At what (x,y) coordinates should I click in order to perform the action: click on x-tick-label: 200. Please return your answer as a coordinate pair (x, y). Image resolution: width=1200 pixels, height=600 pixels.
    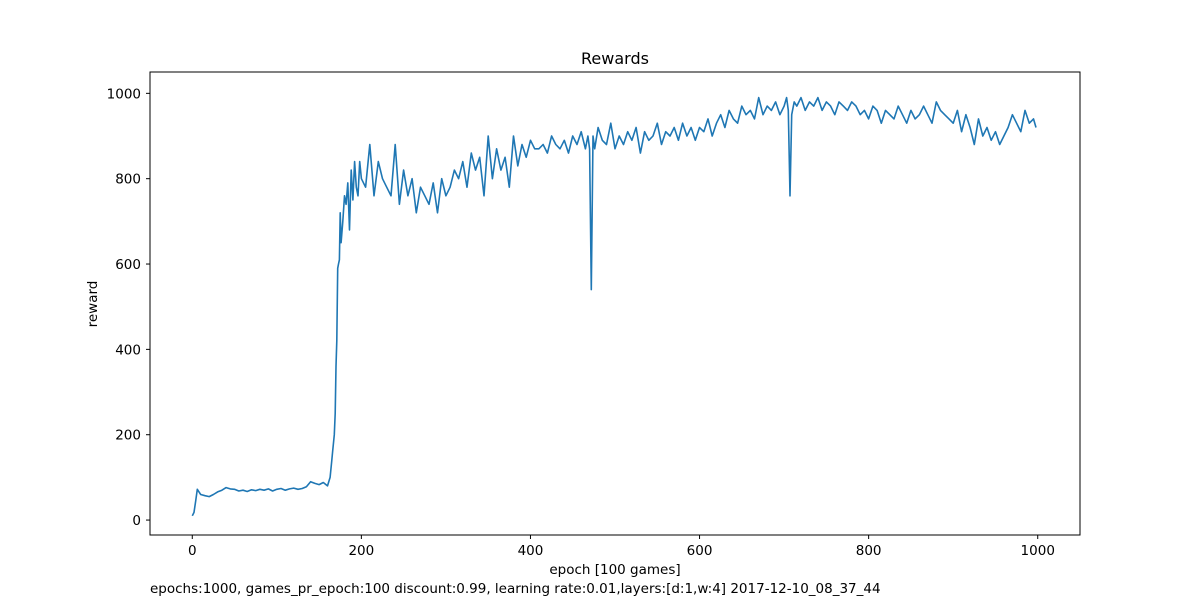
    Looking at the image, I should click on (361, 551).